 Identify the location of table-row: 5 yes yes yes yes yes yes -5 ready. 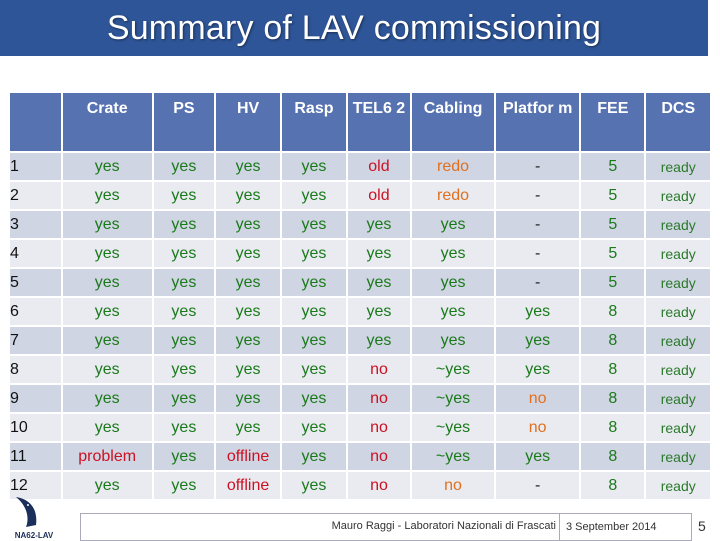
(360, 282).